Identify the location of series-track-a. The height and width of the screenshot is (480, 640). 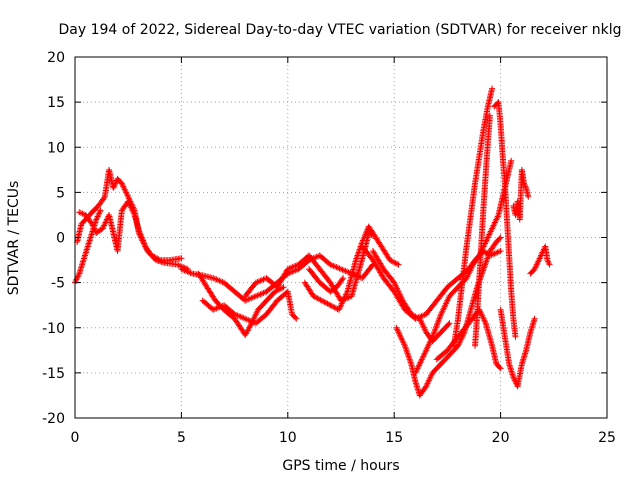
(129, 215).